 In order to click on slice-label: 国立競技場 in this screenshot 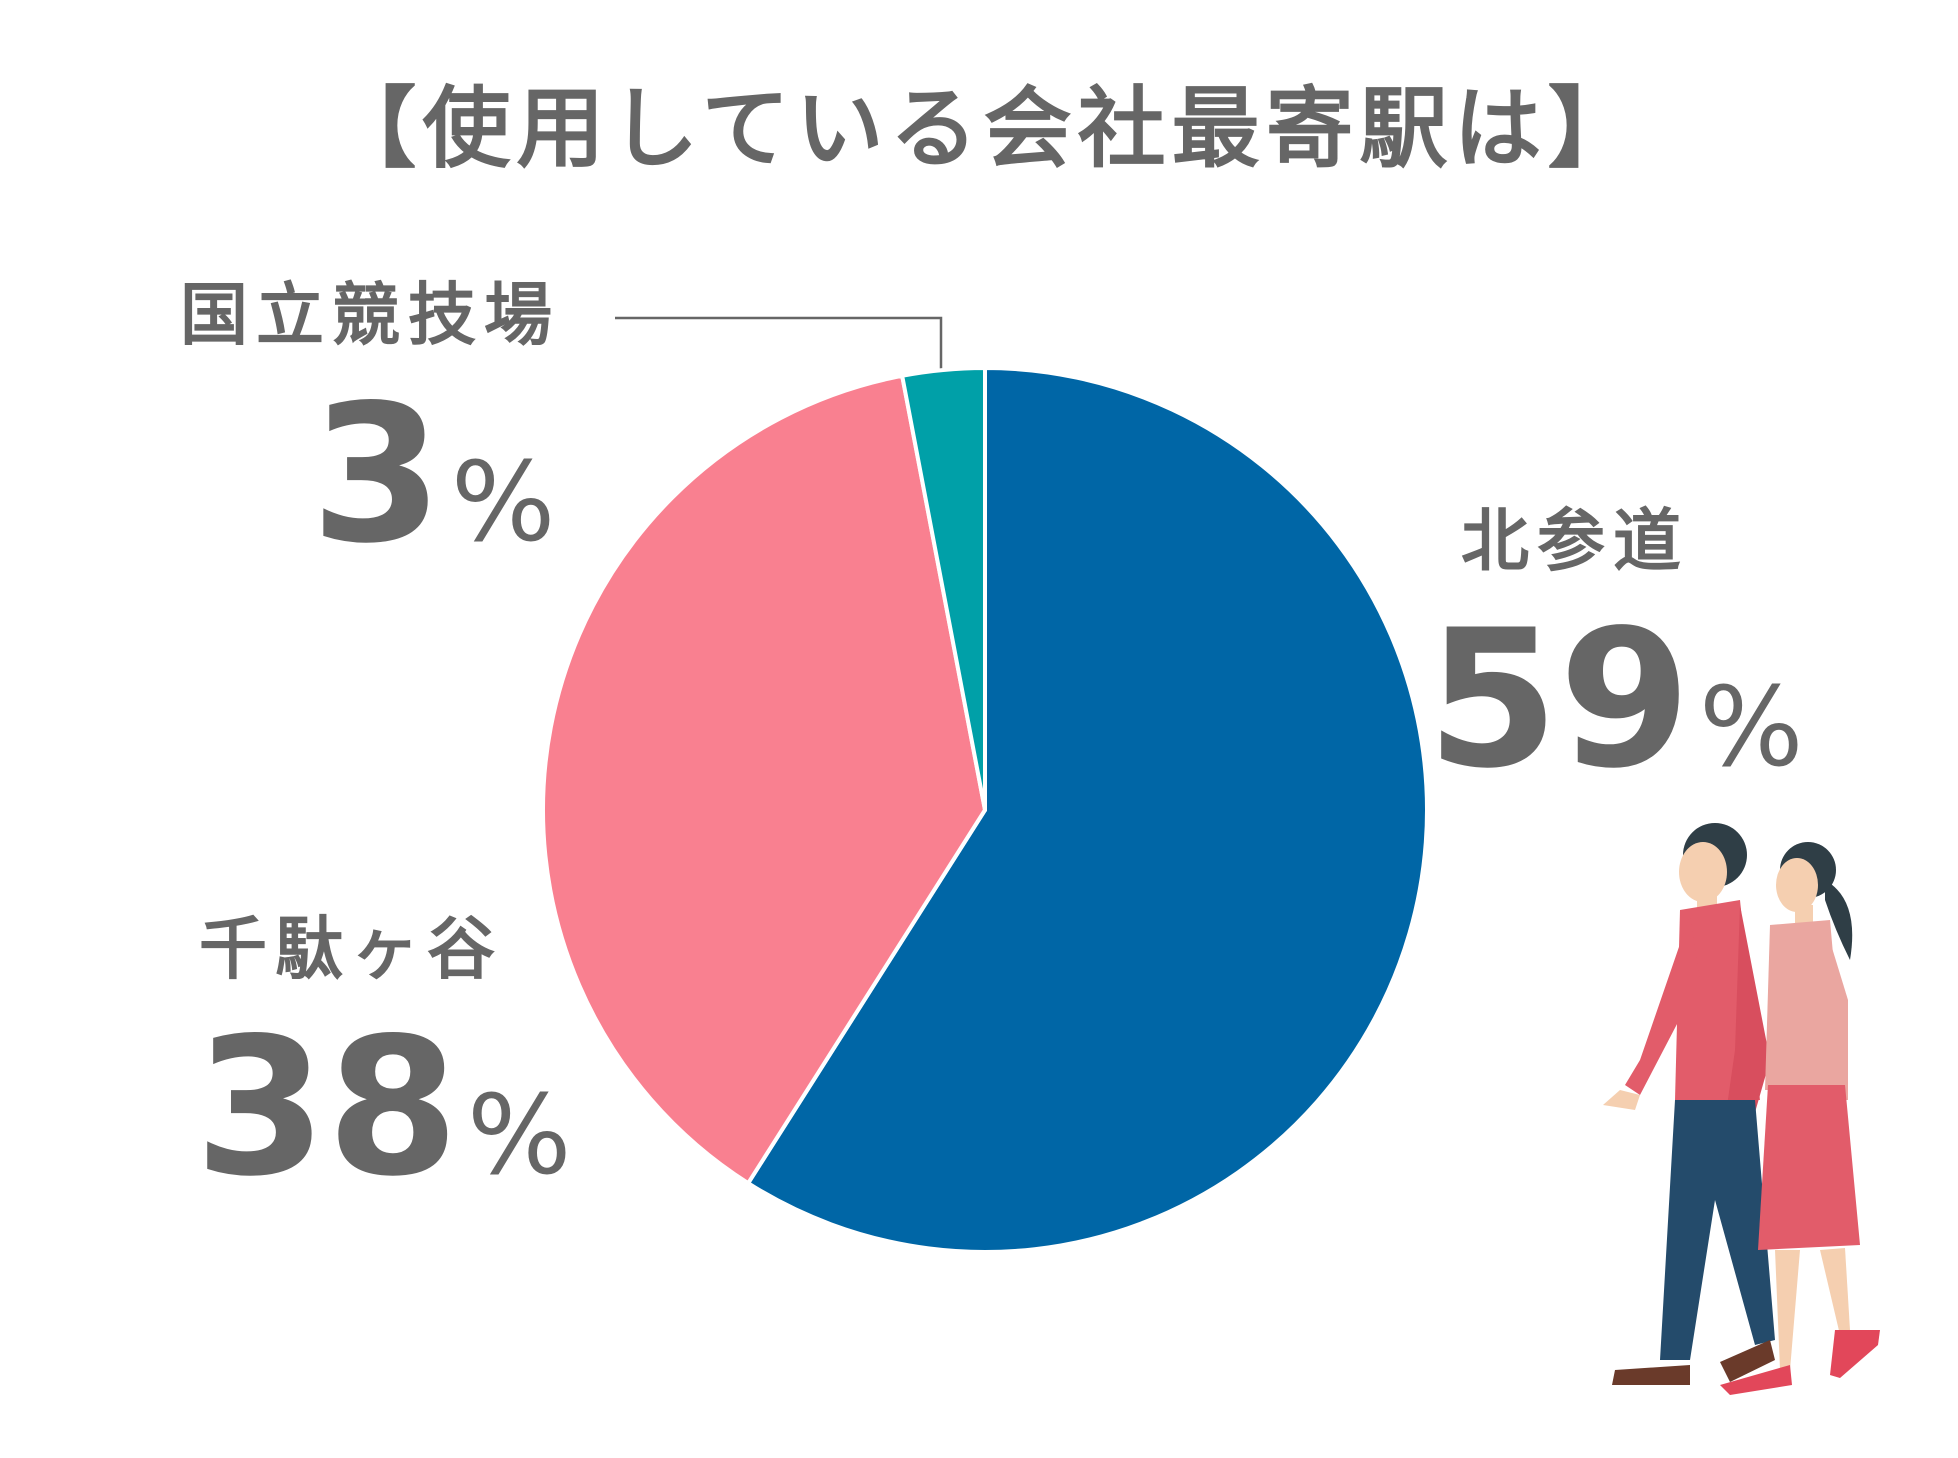, I will do `click(370, 316)`.